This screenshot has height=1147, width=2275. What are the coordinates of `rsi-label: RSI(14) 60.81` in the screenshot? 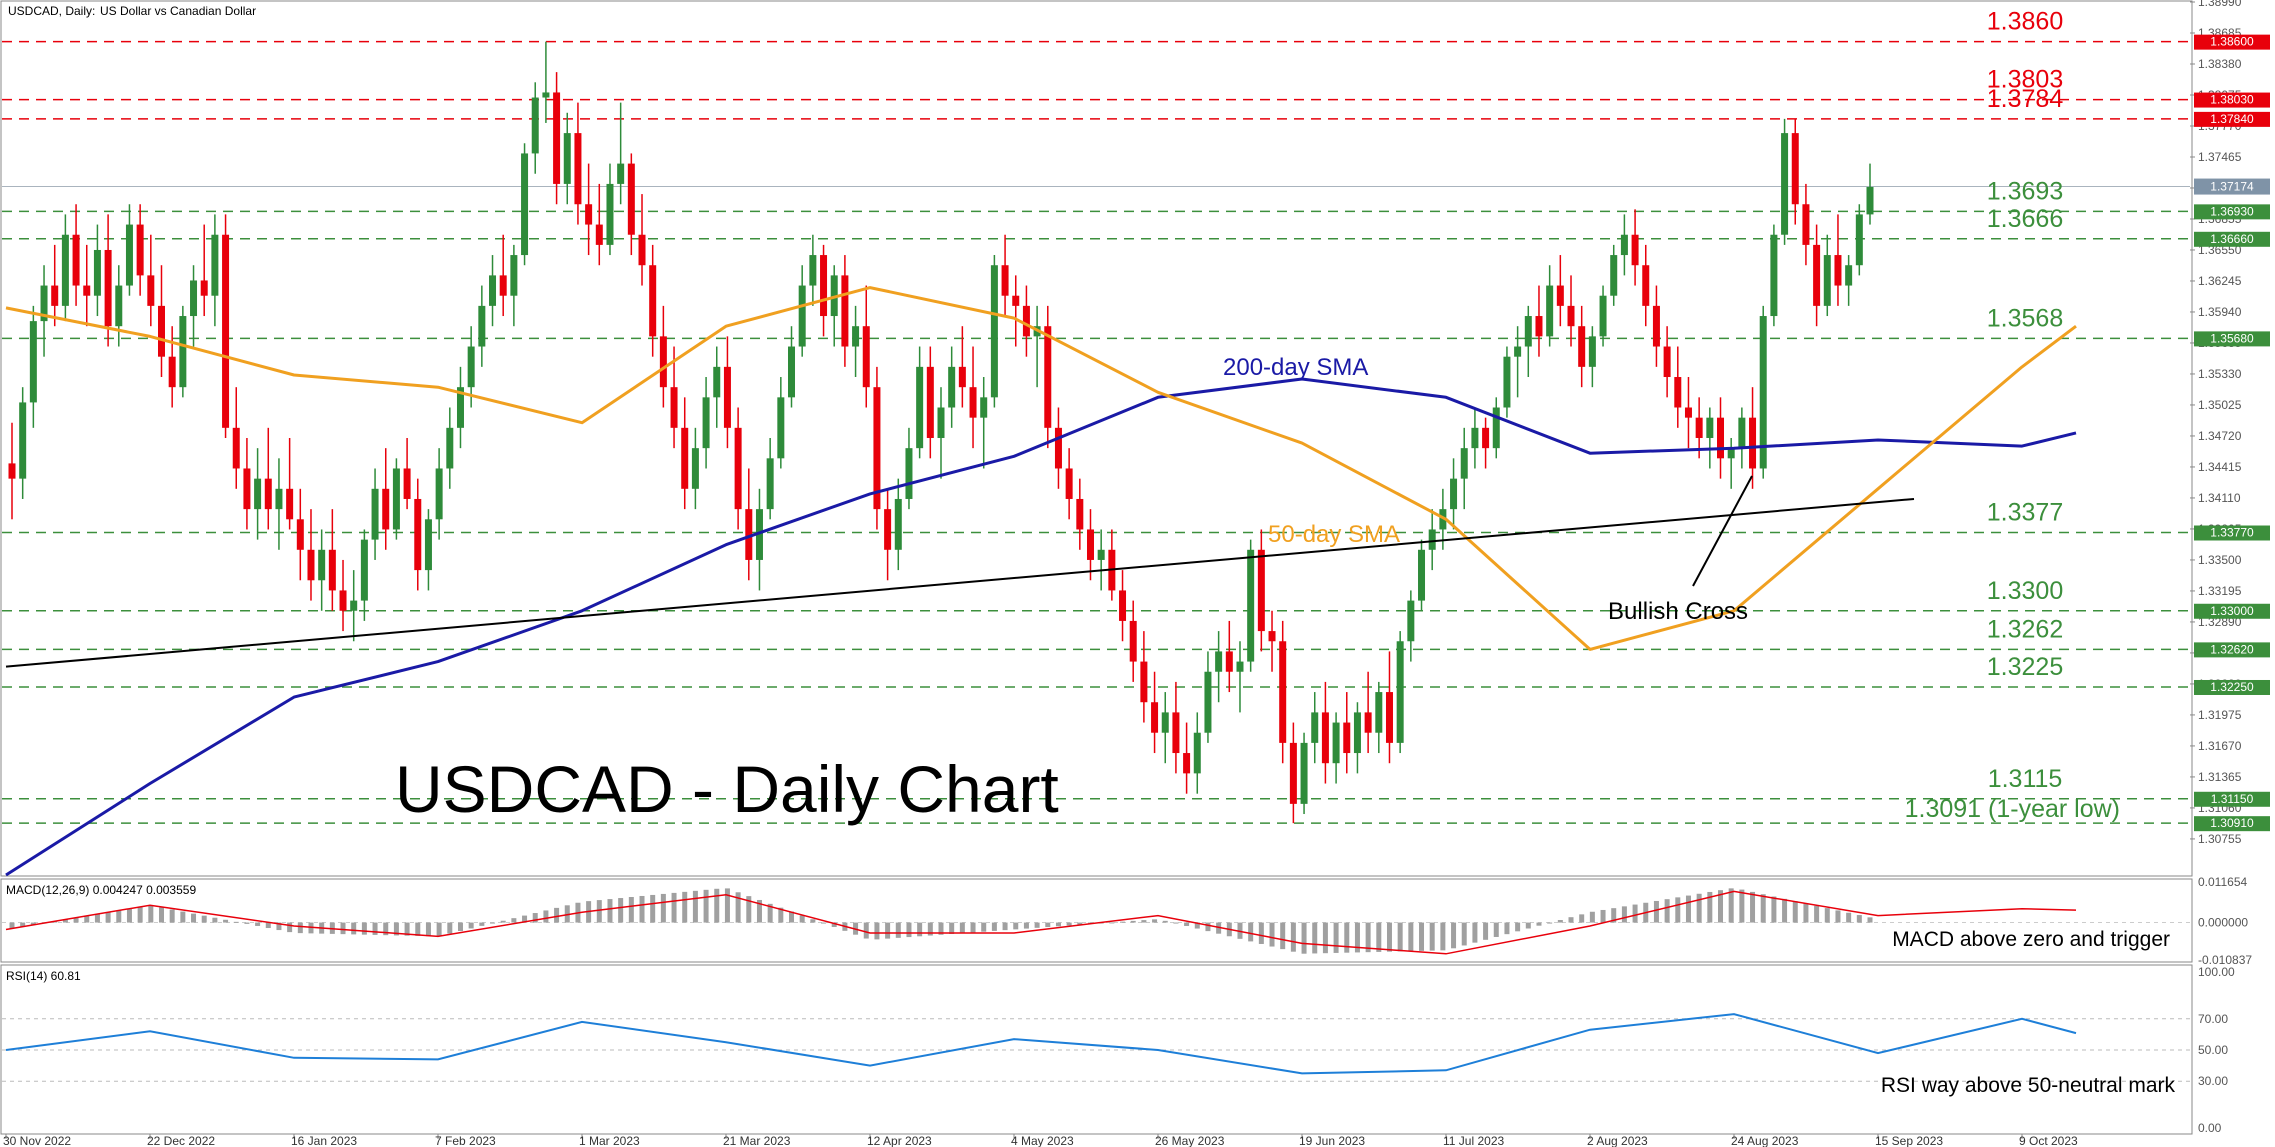 It's located at (43, 976).